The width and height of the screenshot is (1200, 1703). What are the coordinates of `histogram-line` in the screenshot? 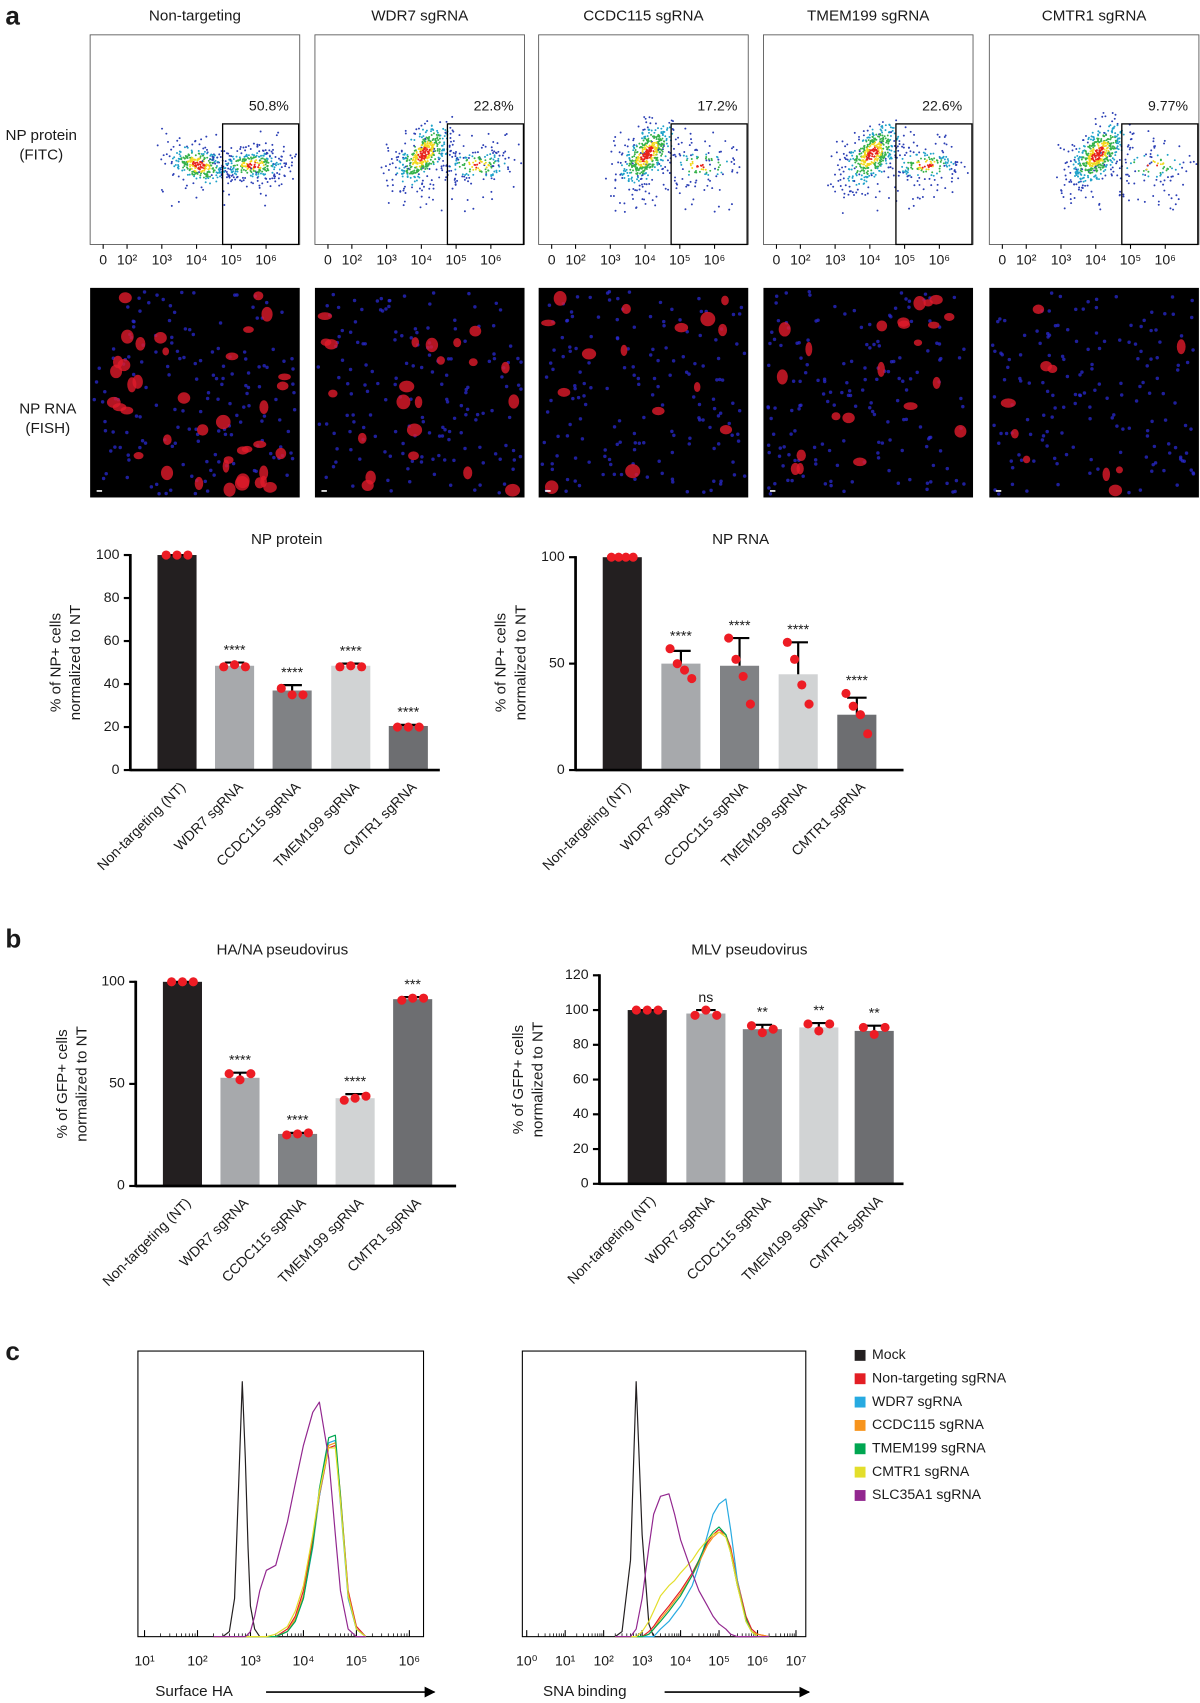 It's located at (692, 1509).